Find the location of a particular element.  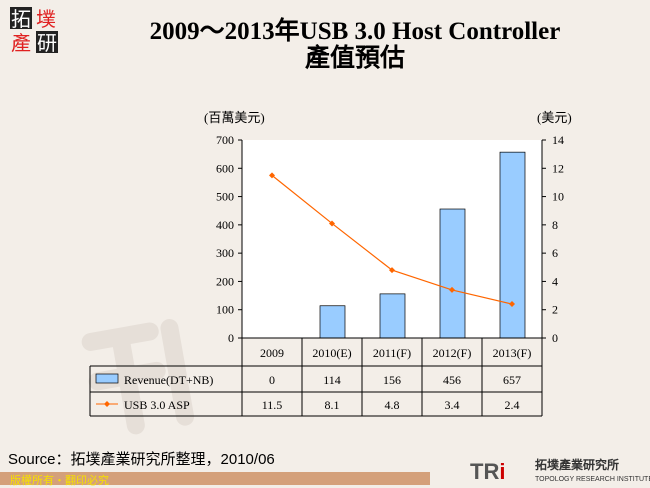

y2-tick-label: 4 is located at coordinates (555, 281).